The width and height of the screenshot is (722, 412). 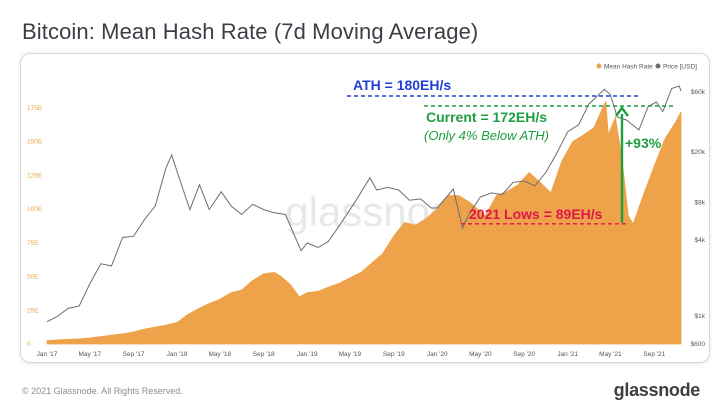 What do you see at coordinates (700, 240) in the screenshot?
I see `y-right-tick-label: $4k` at bounding box center [700, 240].